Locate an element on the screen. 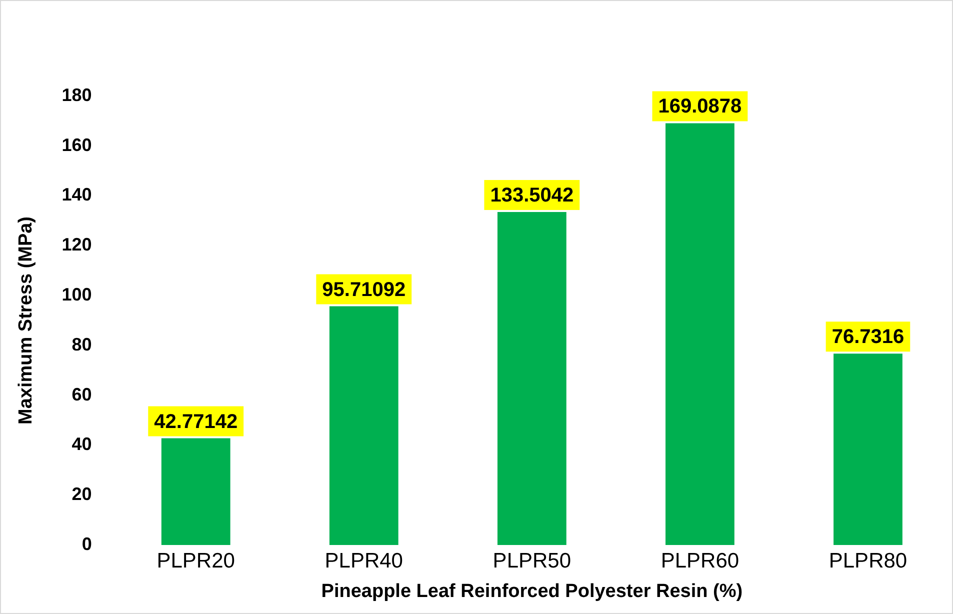 This screenshot has height=614, width=953. x-tick-label: PLPR20 is located at coordinates (195, 560).